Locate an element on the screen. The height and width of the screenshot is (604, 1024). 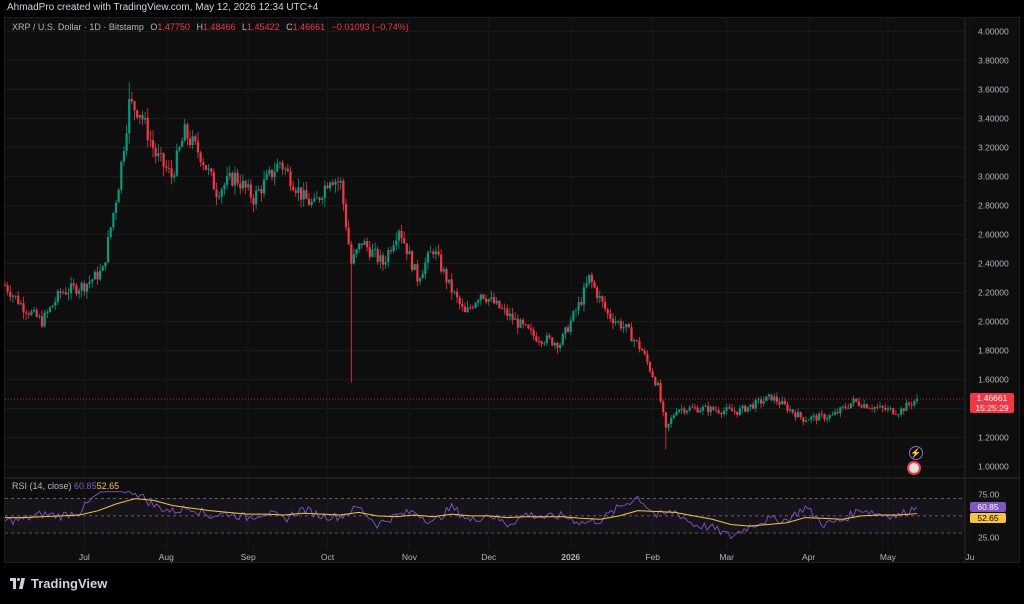
time-tick-label: Feb is located at coordinates (652, 557).